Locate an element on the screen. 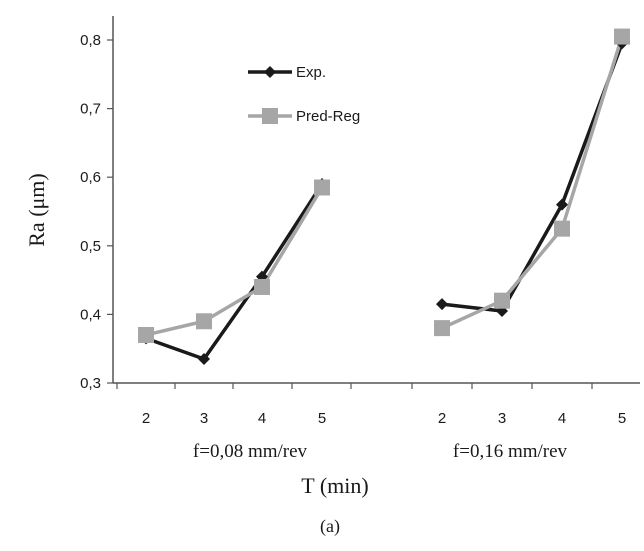 The image size is (644, 551). group-label-1: f=0,08 mm/rev is located at coordinates (250, 451).